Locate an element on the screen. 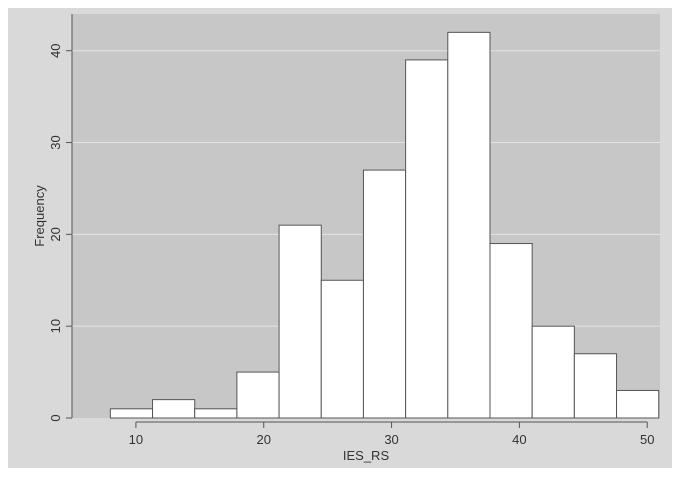  y-tick-label: 10 is located at coordinates (55, 326).